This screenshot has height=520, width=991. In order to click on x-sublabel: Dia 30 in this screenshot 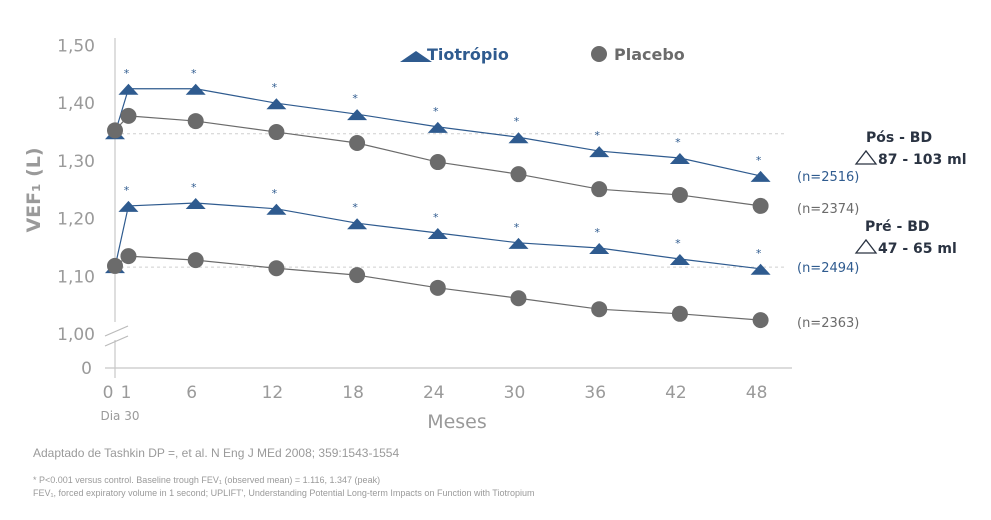, I will do `click(119, 416)`.